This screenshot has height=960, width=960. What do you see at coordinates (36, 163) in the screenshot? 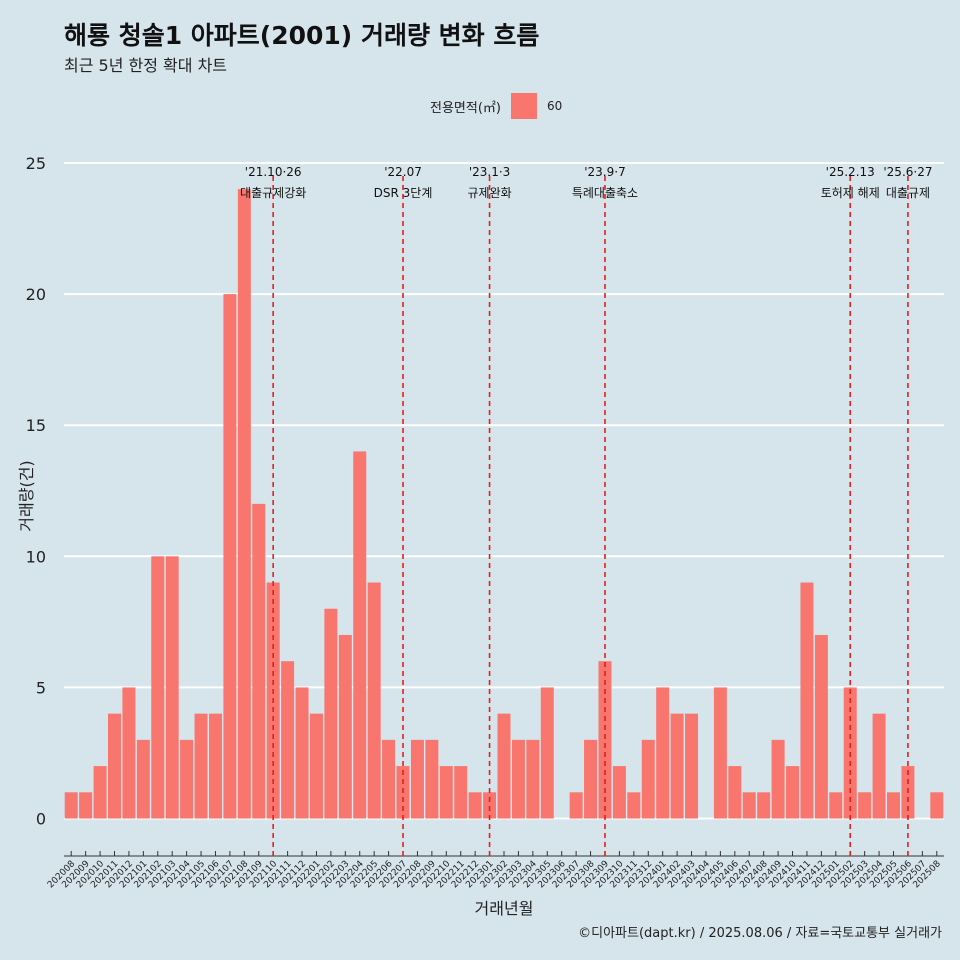
I see `y-tick-label: 25` at bounding box center [36, 163].